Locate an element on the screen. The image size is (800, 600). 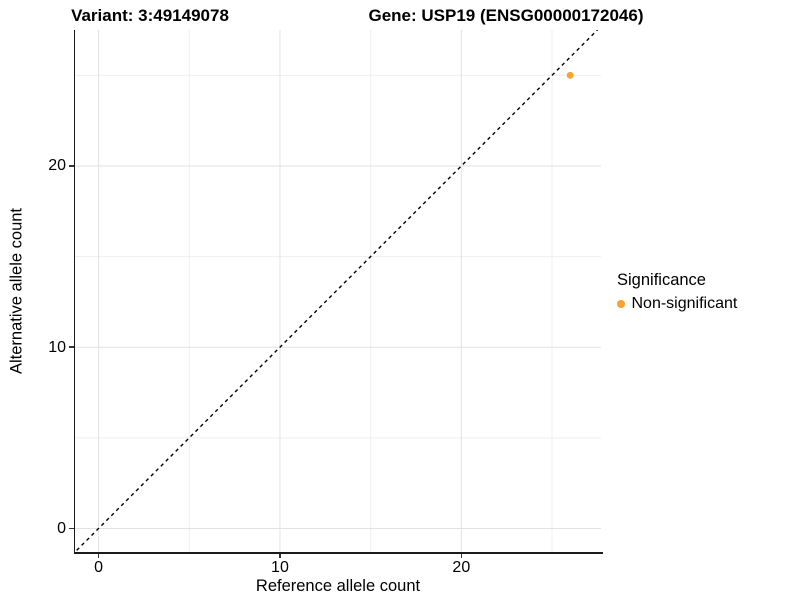
gene-title: Gene: USP19 (ENSG00000172046) is located at coordinates (506, 15).